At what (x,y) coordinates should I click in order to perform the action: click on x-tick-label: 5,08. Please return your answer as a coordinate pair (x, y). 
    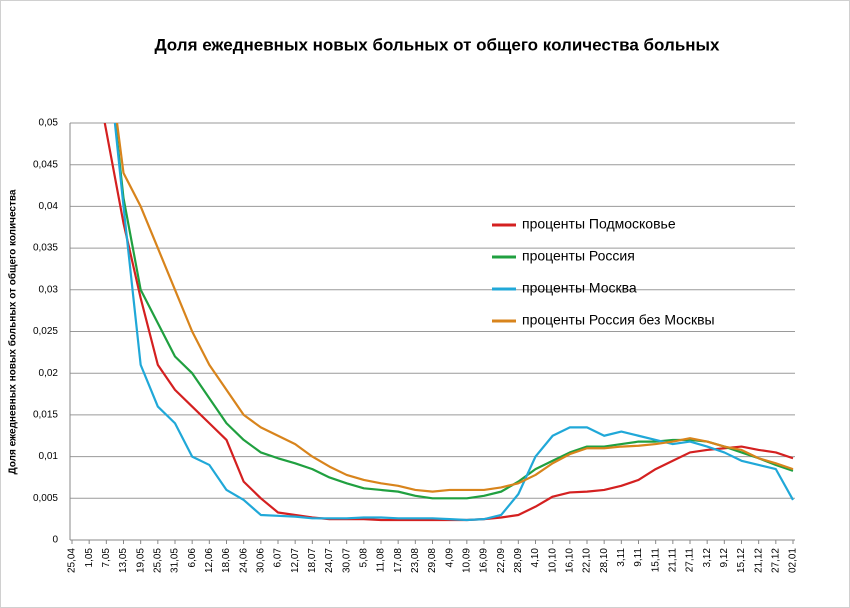
    Looking at the image, I should click on (363, 558).